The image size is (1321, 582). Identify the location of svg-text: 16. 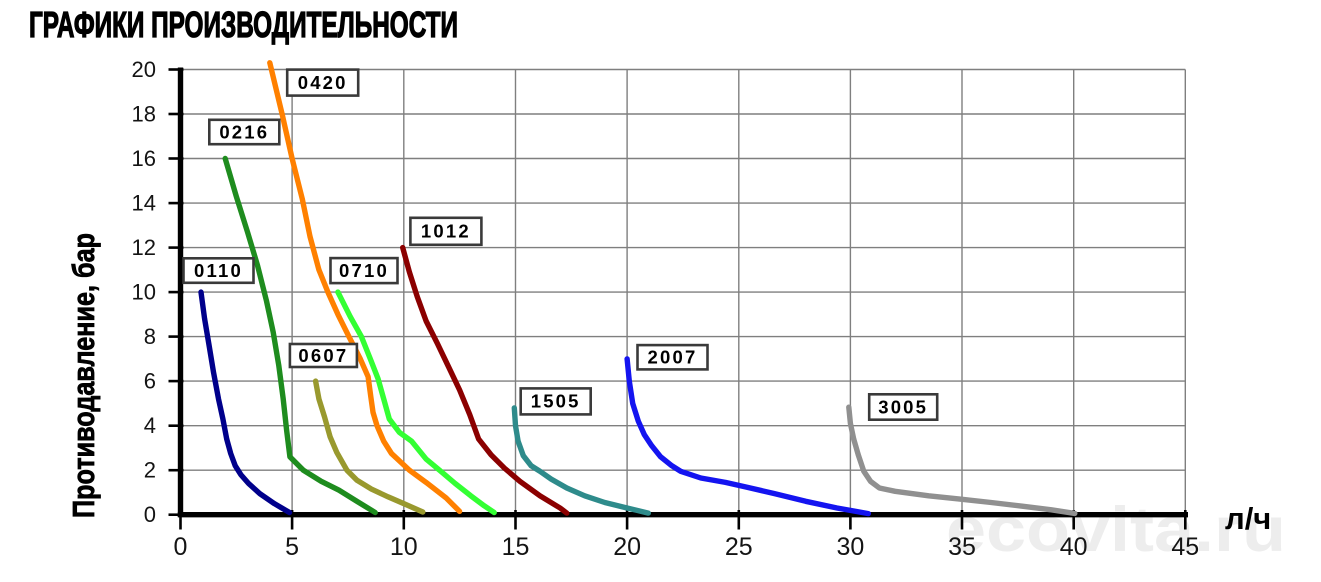
(144, 158).